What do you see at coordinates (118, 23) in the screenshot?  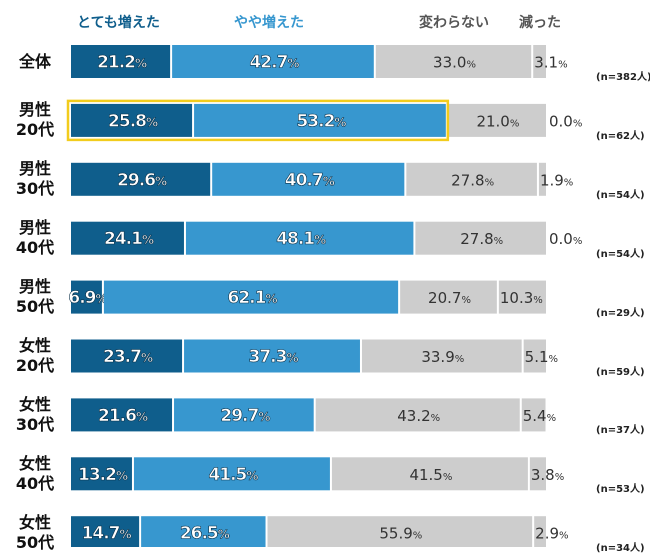 I see `legend-item: とても増えた` at bounding box center [118, 23].